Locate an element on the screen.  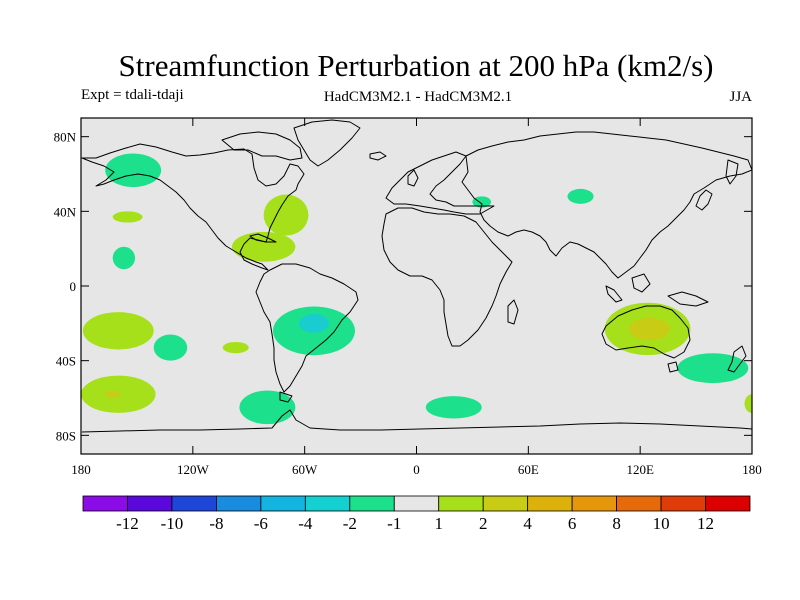
anomaly-drake-negative is located at coordinates (267, 407).